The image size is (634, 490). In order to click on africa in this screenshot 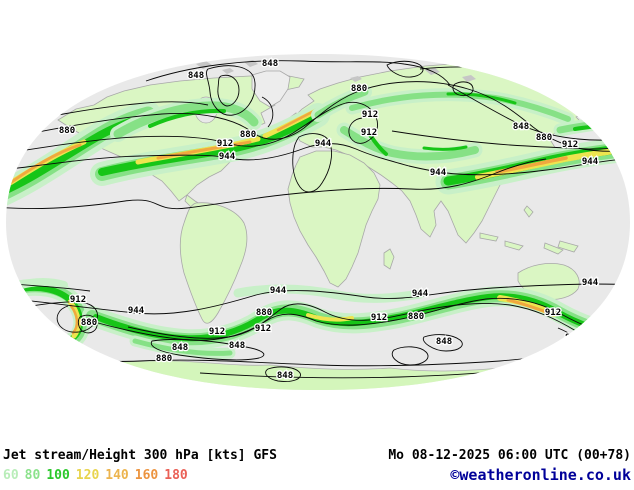, I will do `click(334, 219)`.